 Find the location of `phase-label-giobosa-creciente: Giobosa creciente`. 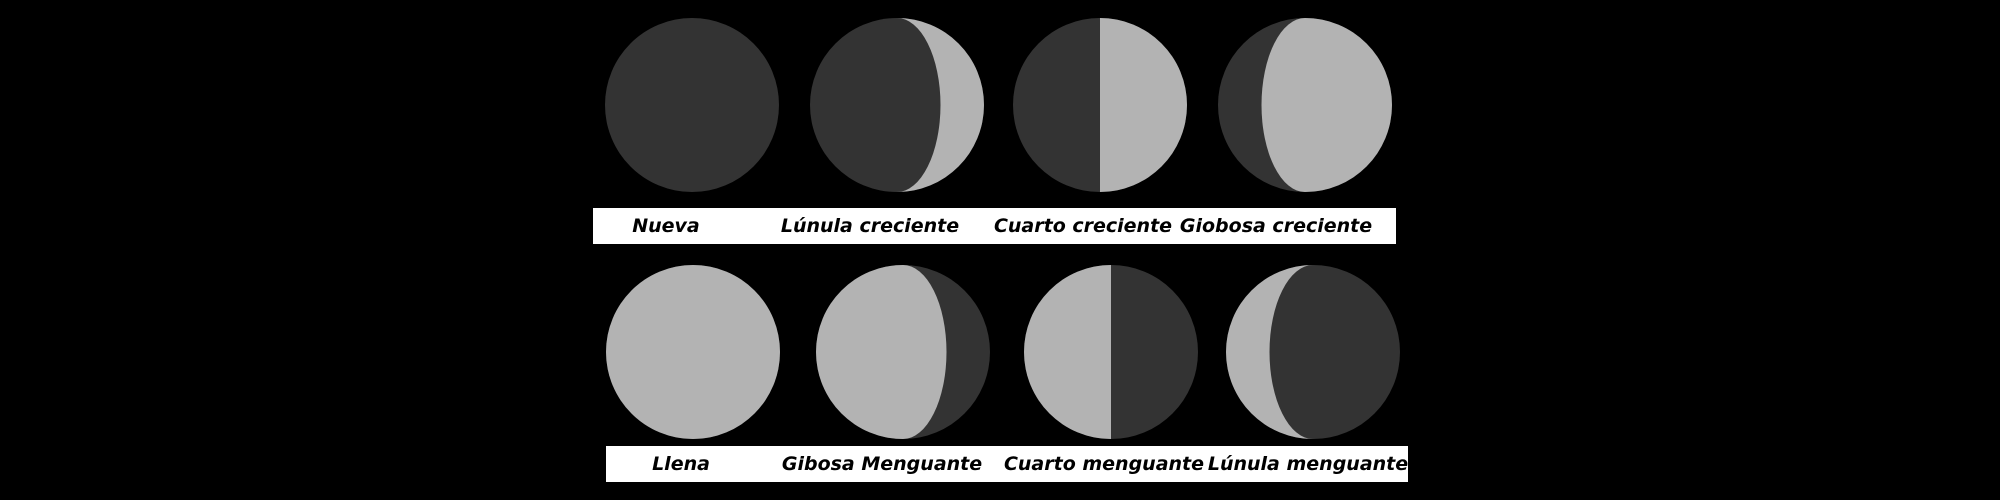

phase-label-giobosa-creciente: Giobosa creciente is located at coordinates (1276, 226).